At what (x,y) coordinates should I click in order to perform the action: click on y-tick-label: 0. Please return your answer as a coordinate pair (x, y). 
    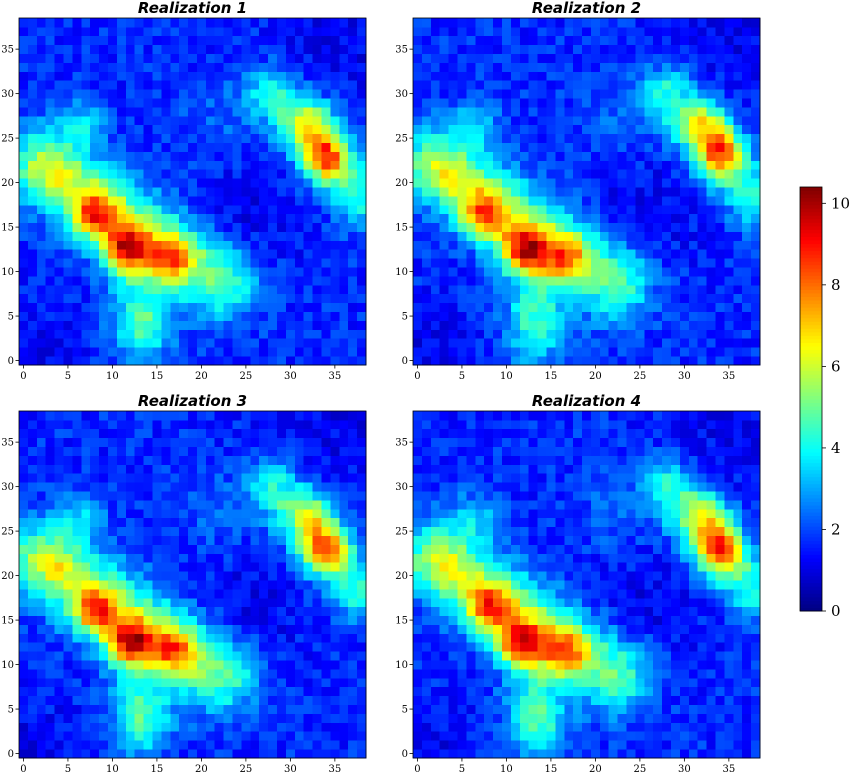
    Looking at the image, I should click on (11, 361).